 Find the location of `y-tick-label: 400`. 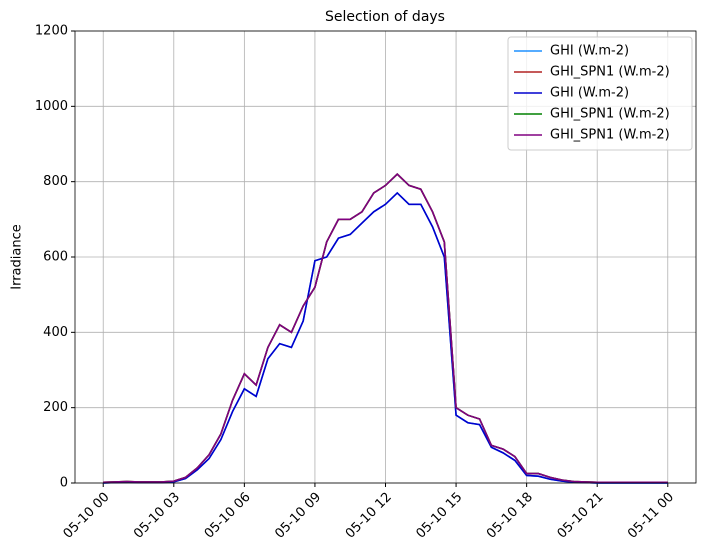

y-tick-label: 400 is located at coordinates (55, 332).